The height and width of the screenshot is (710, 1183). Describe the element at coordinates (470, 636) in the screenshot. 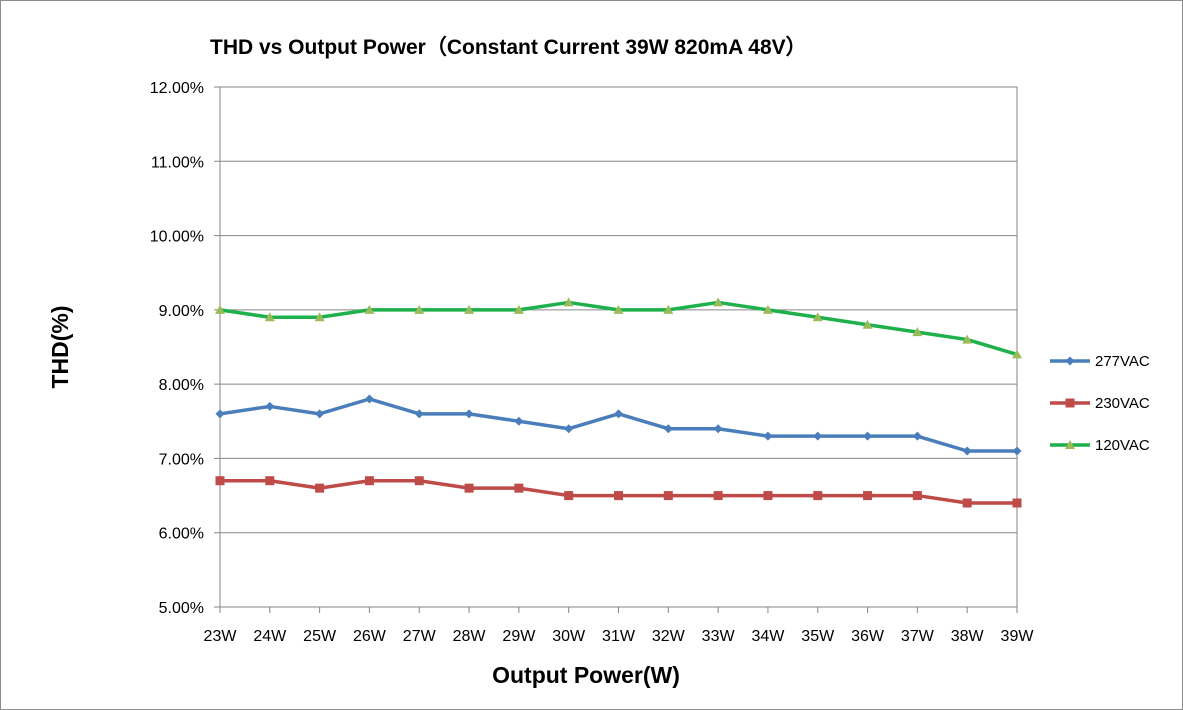

I see `x-tick-label: 28W` at that location.